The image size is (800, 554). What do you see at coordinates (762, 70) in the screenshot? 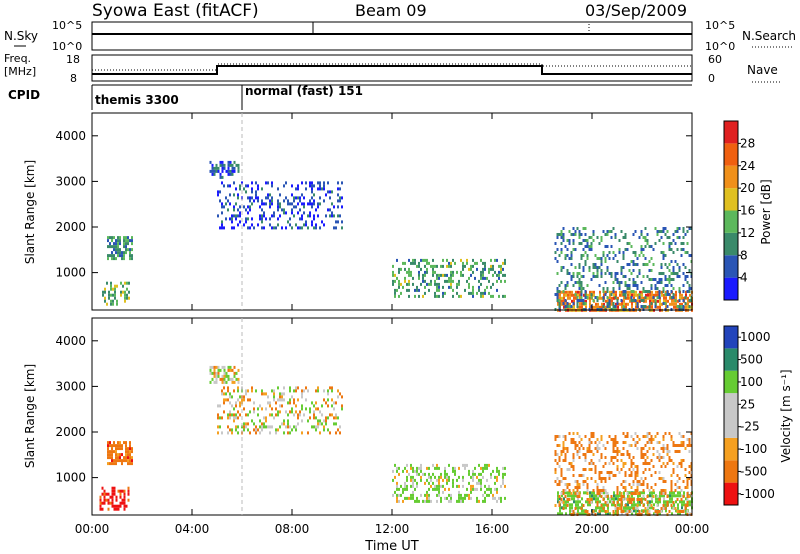
I see `nave-label: Nave` at bounding box center [762, 70].